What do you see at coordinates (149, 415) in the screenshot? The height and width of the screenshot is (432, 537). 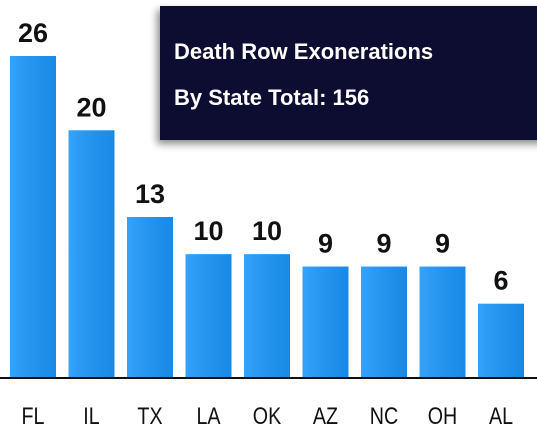 I see `x-tick-label: TX` at bounding box center [149, 415].